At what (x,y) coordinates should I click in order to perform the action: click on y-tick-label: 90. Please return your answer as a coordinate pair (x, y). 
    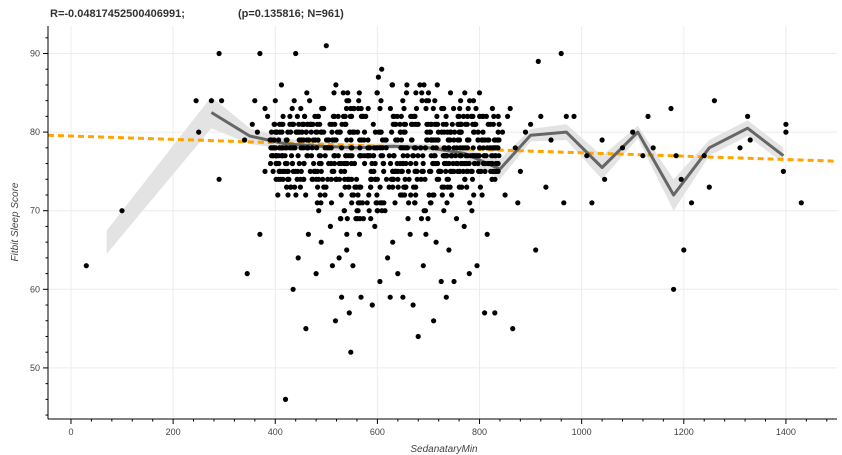
    Looking at the image, I should click on (35, 54).